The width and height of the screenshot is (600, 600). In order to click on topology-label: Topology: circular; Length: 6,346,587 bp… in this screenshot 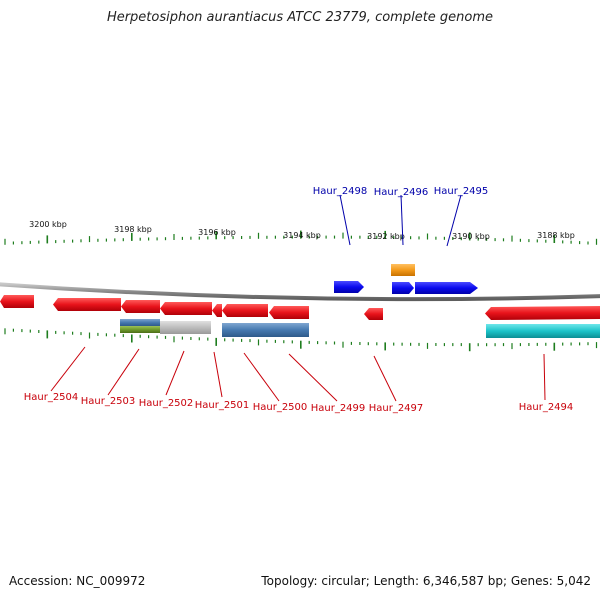, I will do `click(426, 581)`.